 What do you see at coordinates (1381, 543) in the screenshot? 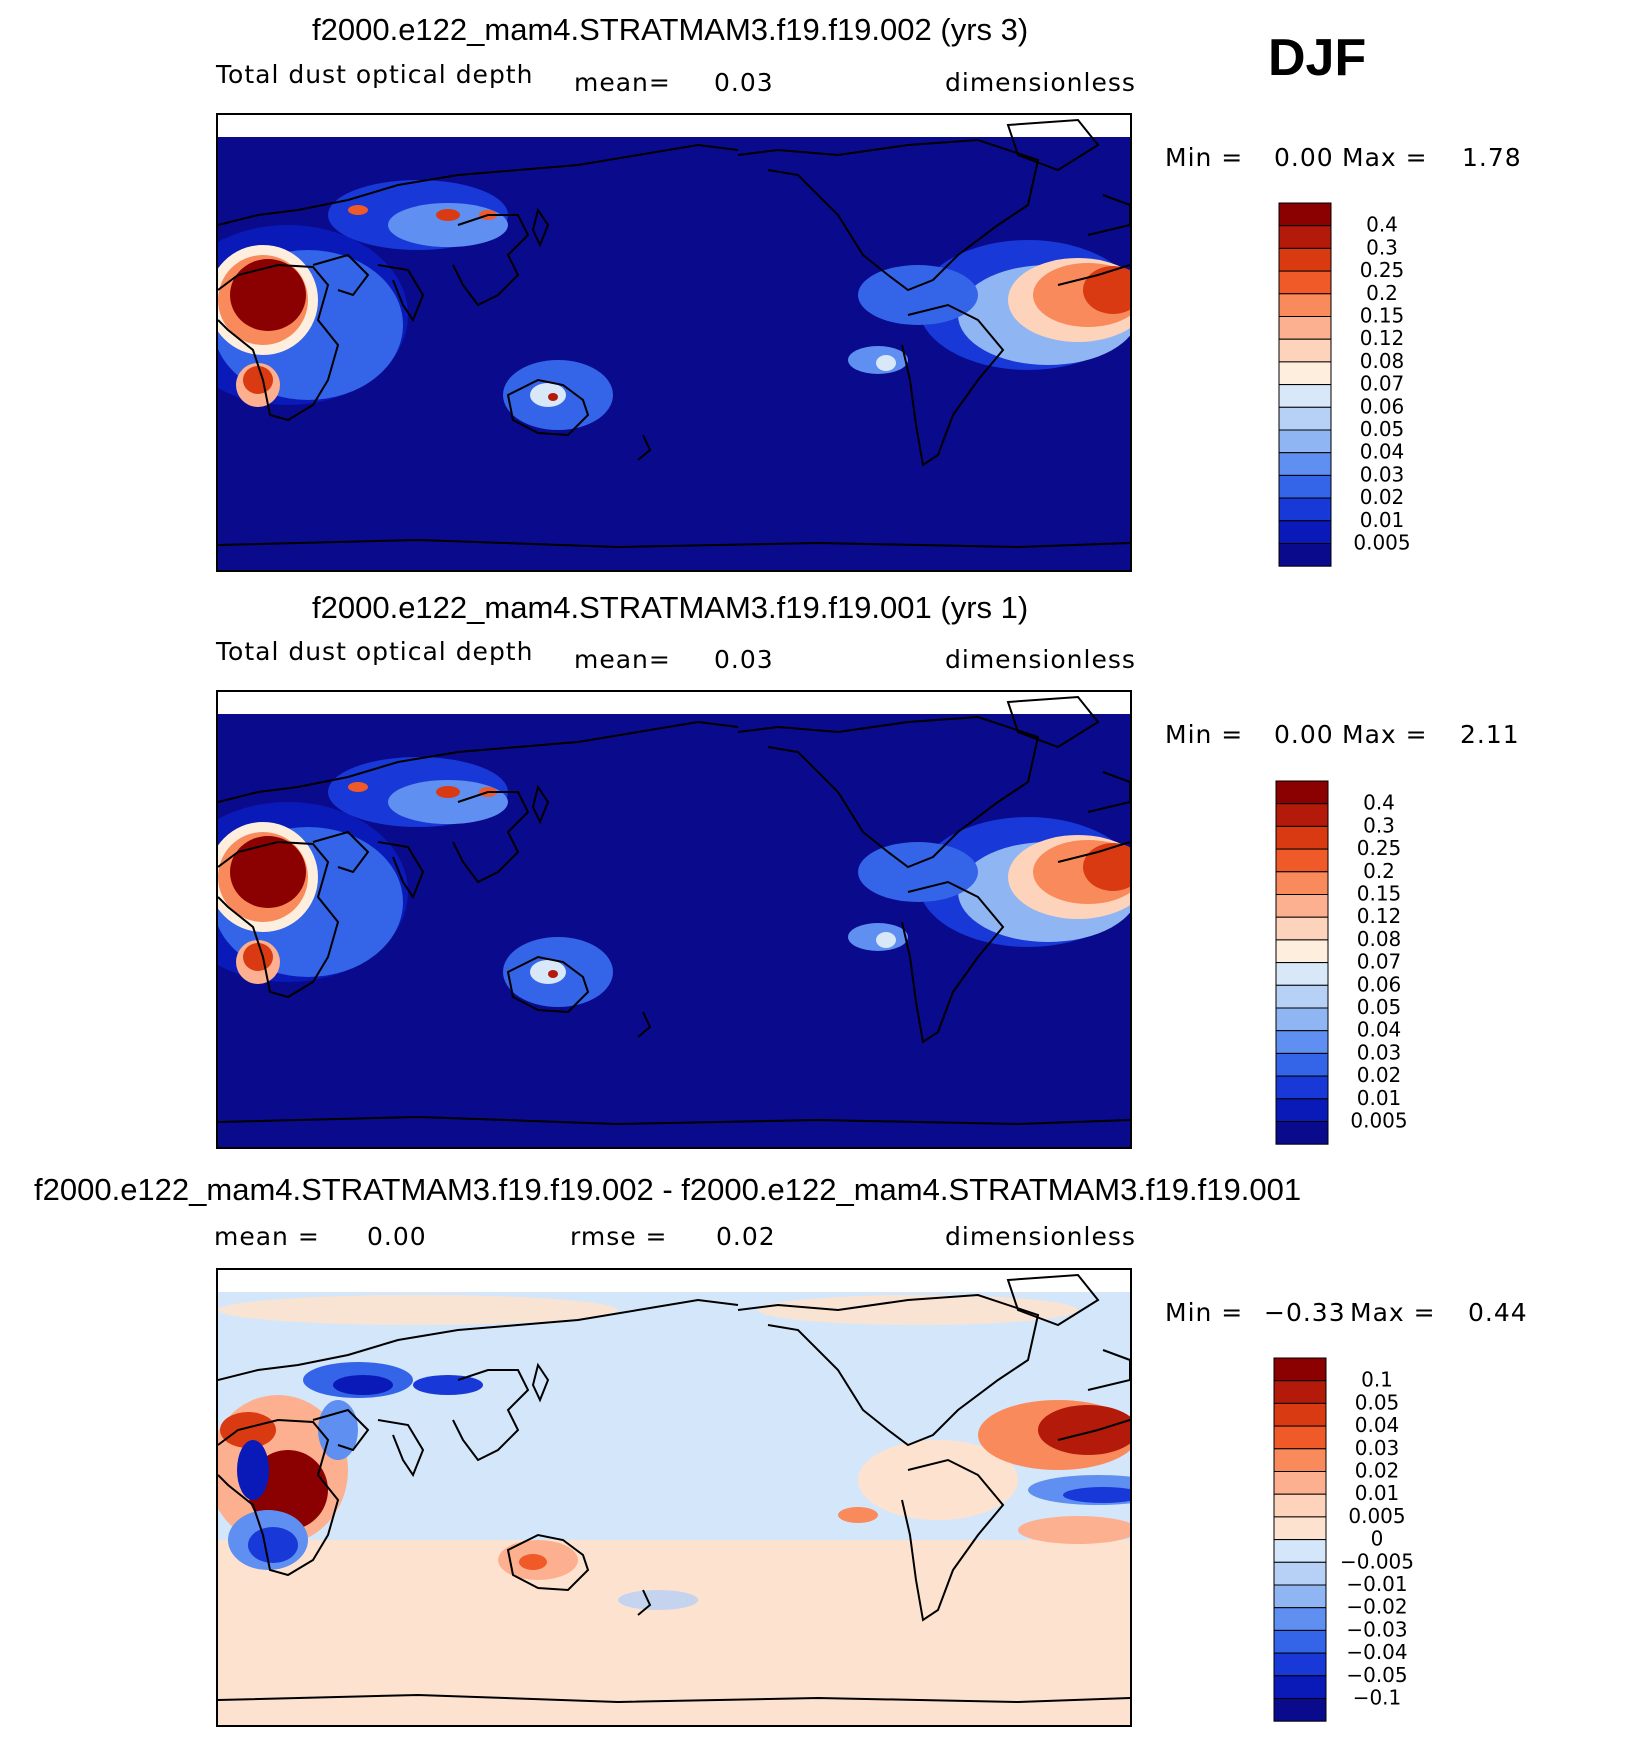
I see `colorbar-tick-label: 0.005` at bounding box center [1381, 543].